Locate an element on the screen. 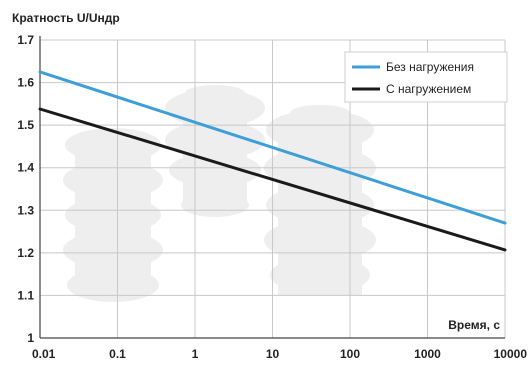 This screenshot has width=531, height=369. y-tick-label: 1.4 is located at coordinates (25, 168).